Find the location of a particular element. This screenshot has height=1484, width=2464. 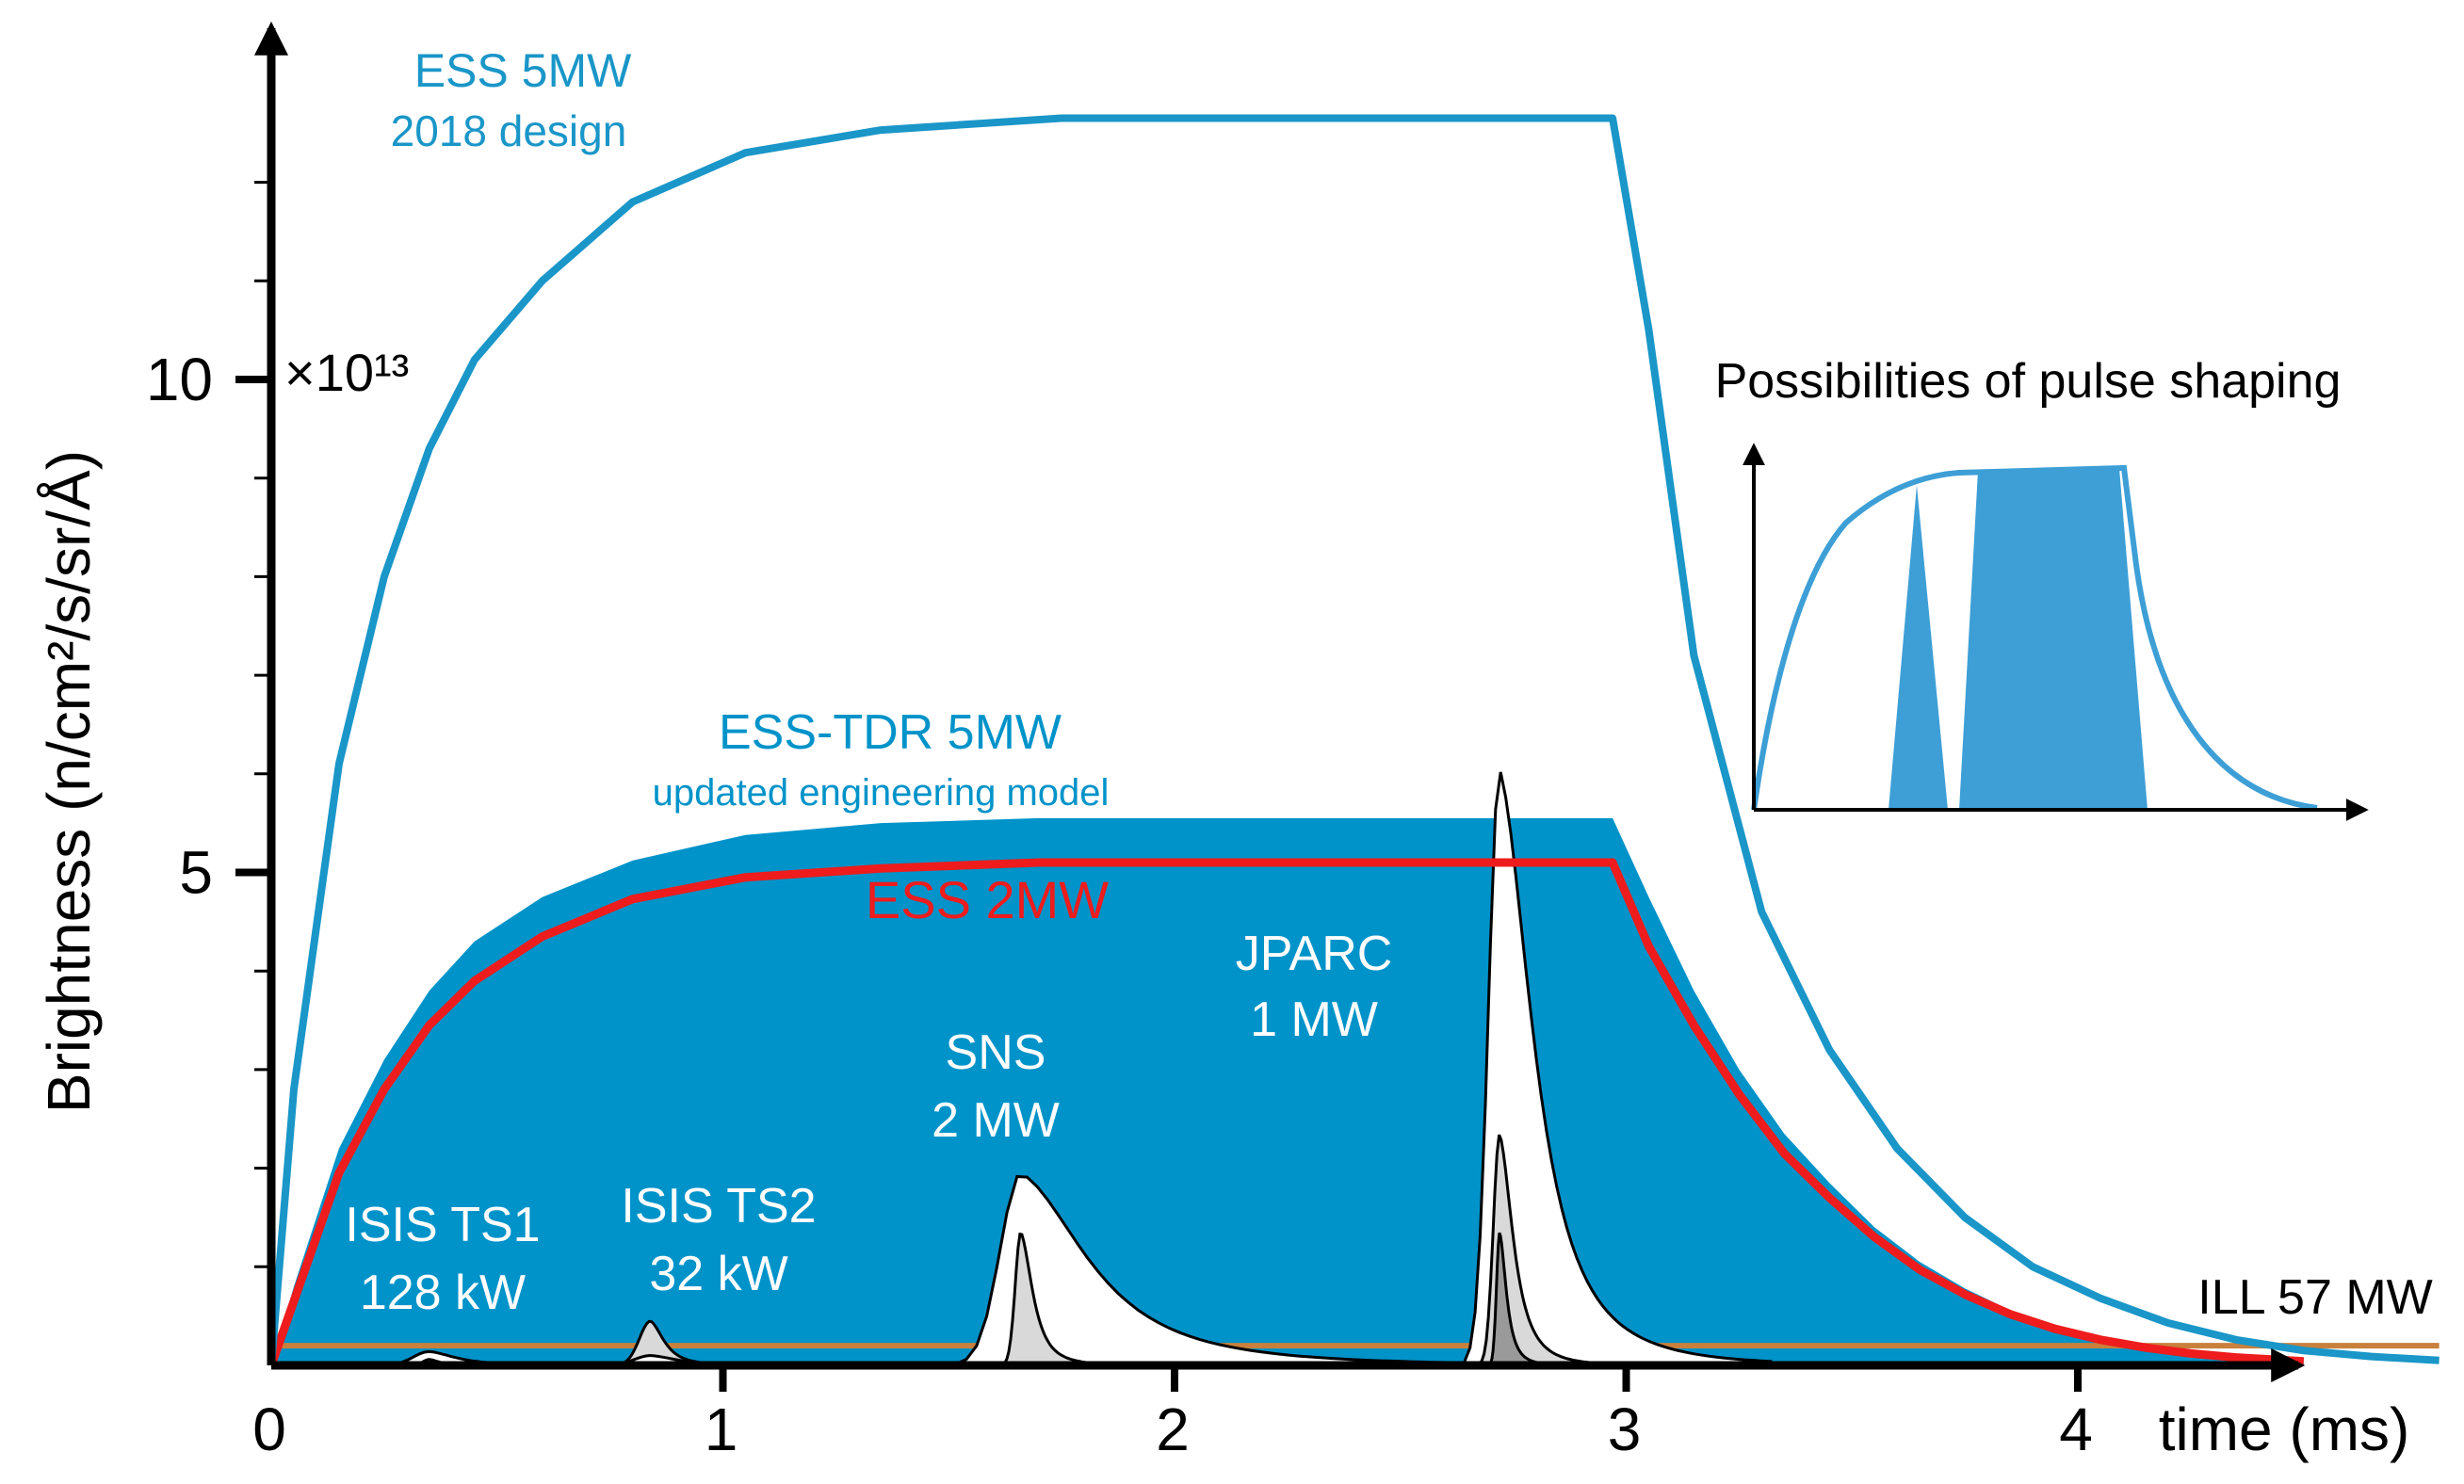

jparc-power: 1 MW is located at coordinates (1314, 1019).